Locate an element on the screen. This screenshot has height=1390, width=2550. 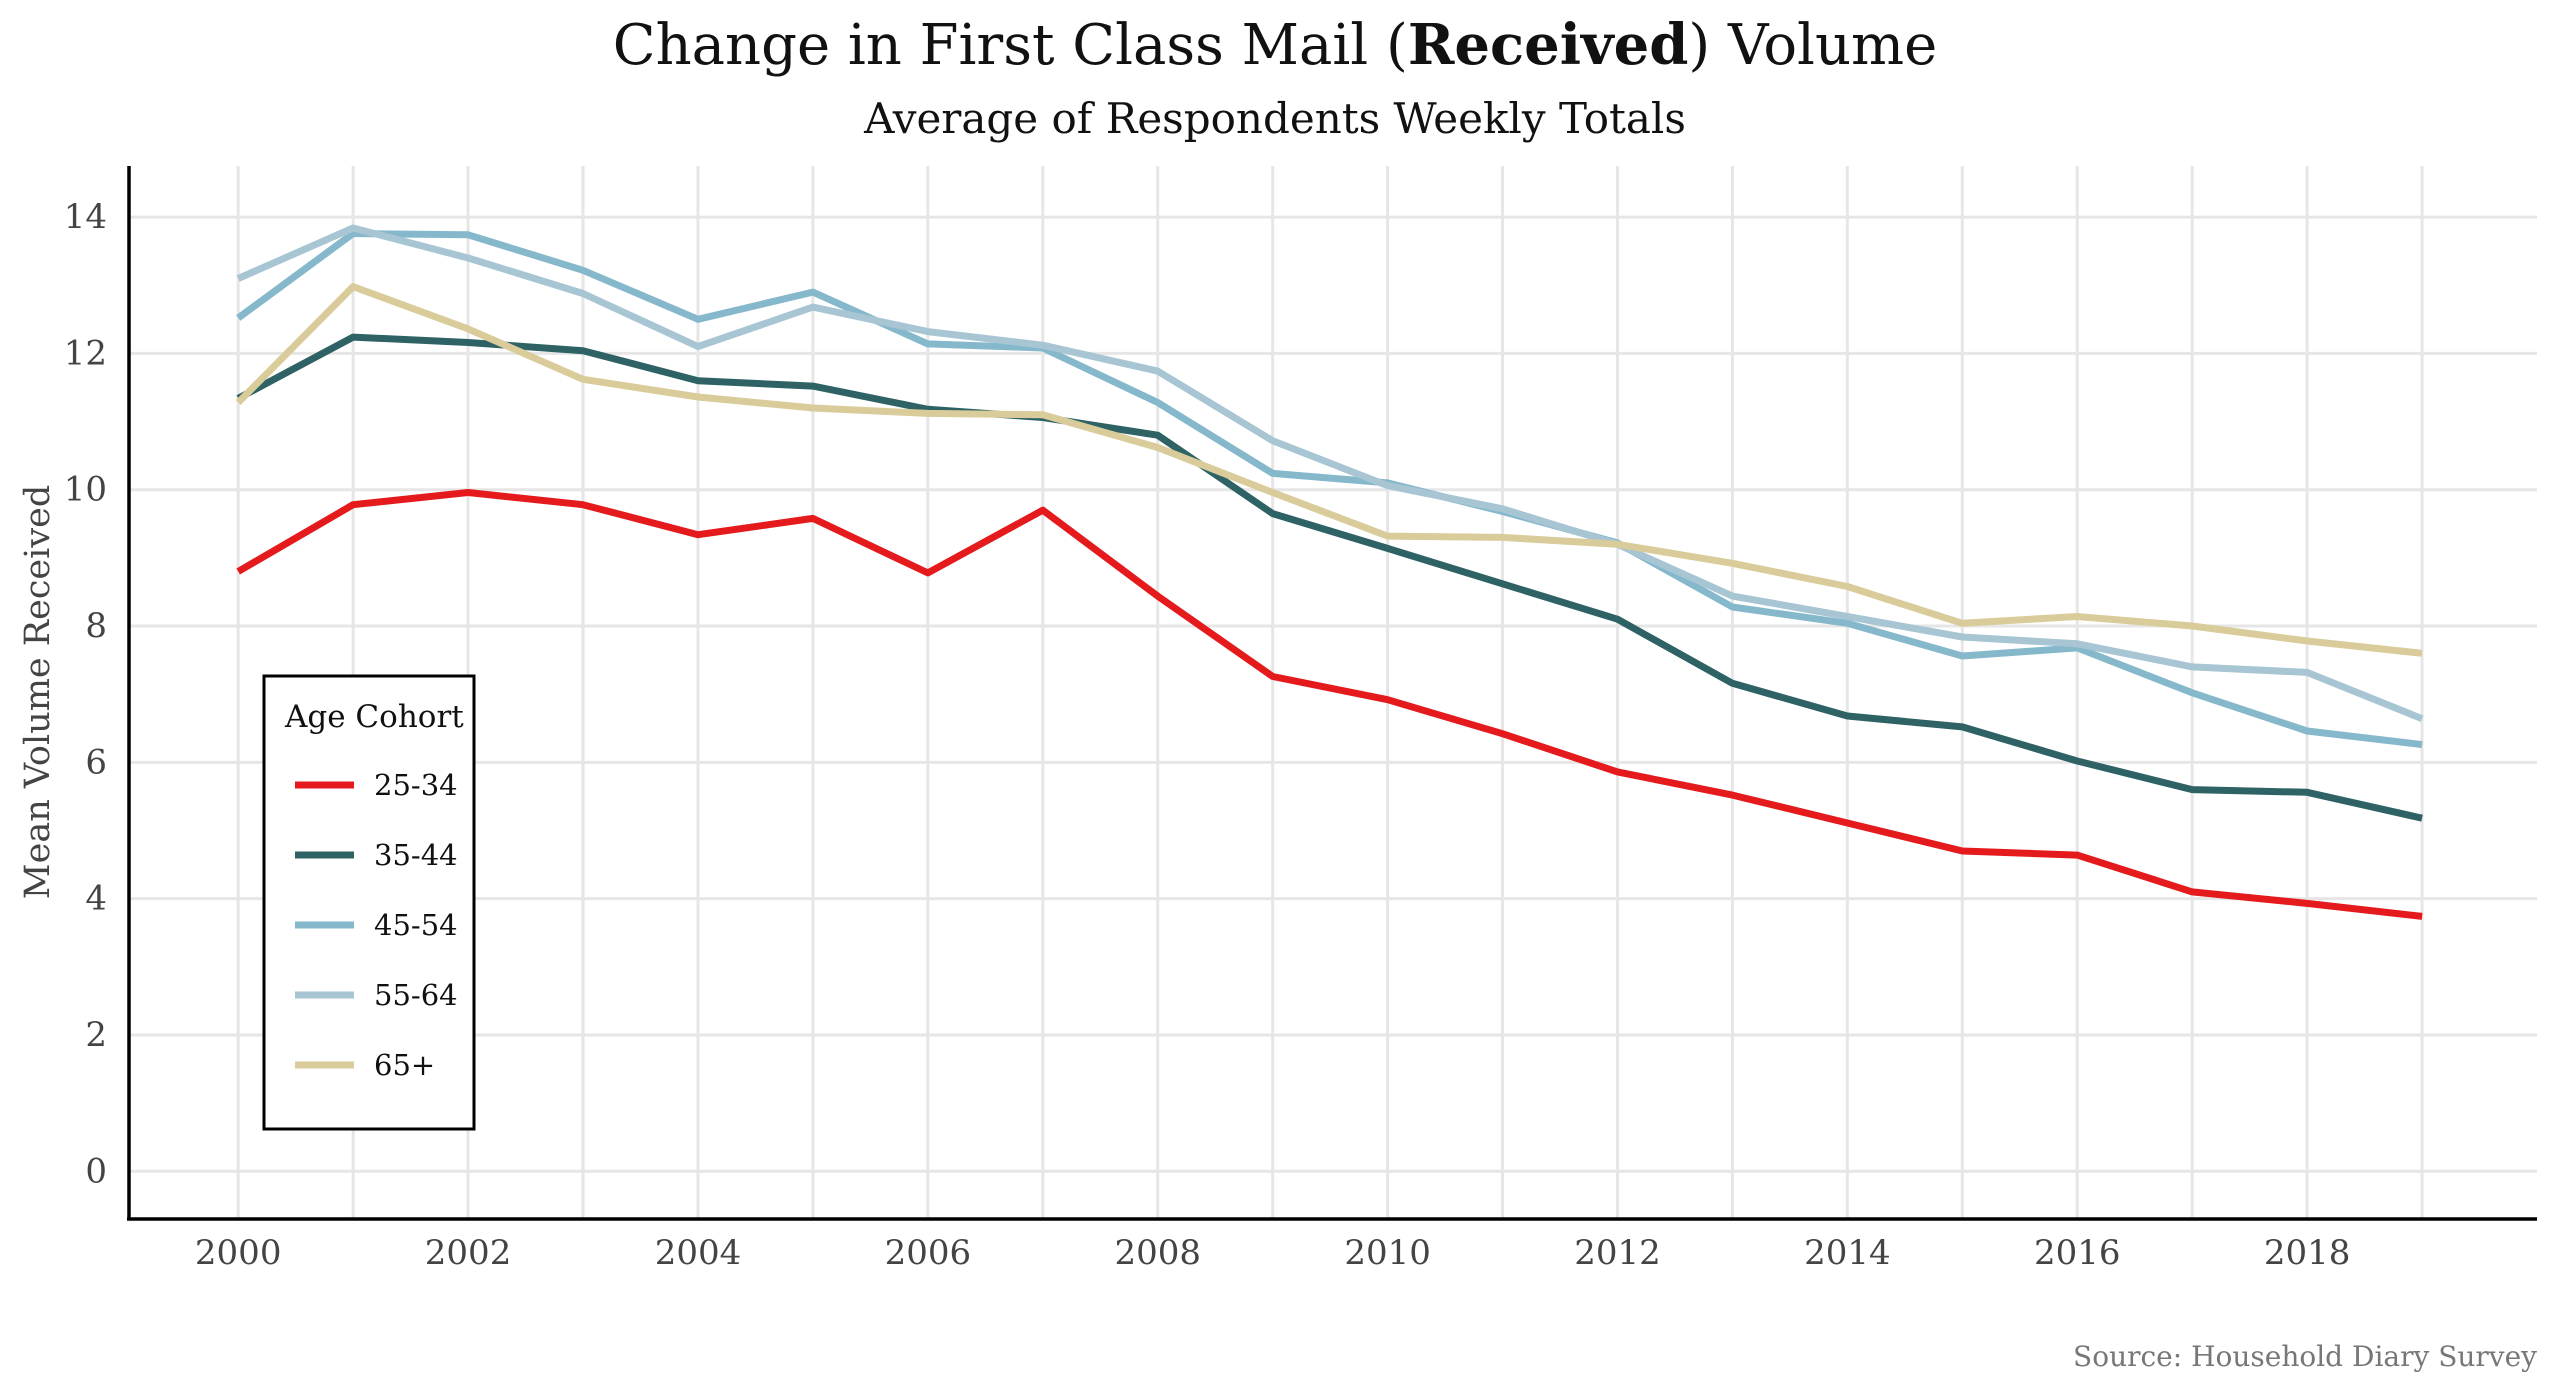
legend: Age Cohort 25-34 35-44 45-54 55-64 65+ is located at coordinates (369, 902).